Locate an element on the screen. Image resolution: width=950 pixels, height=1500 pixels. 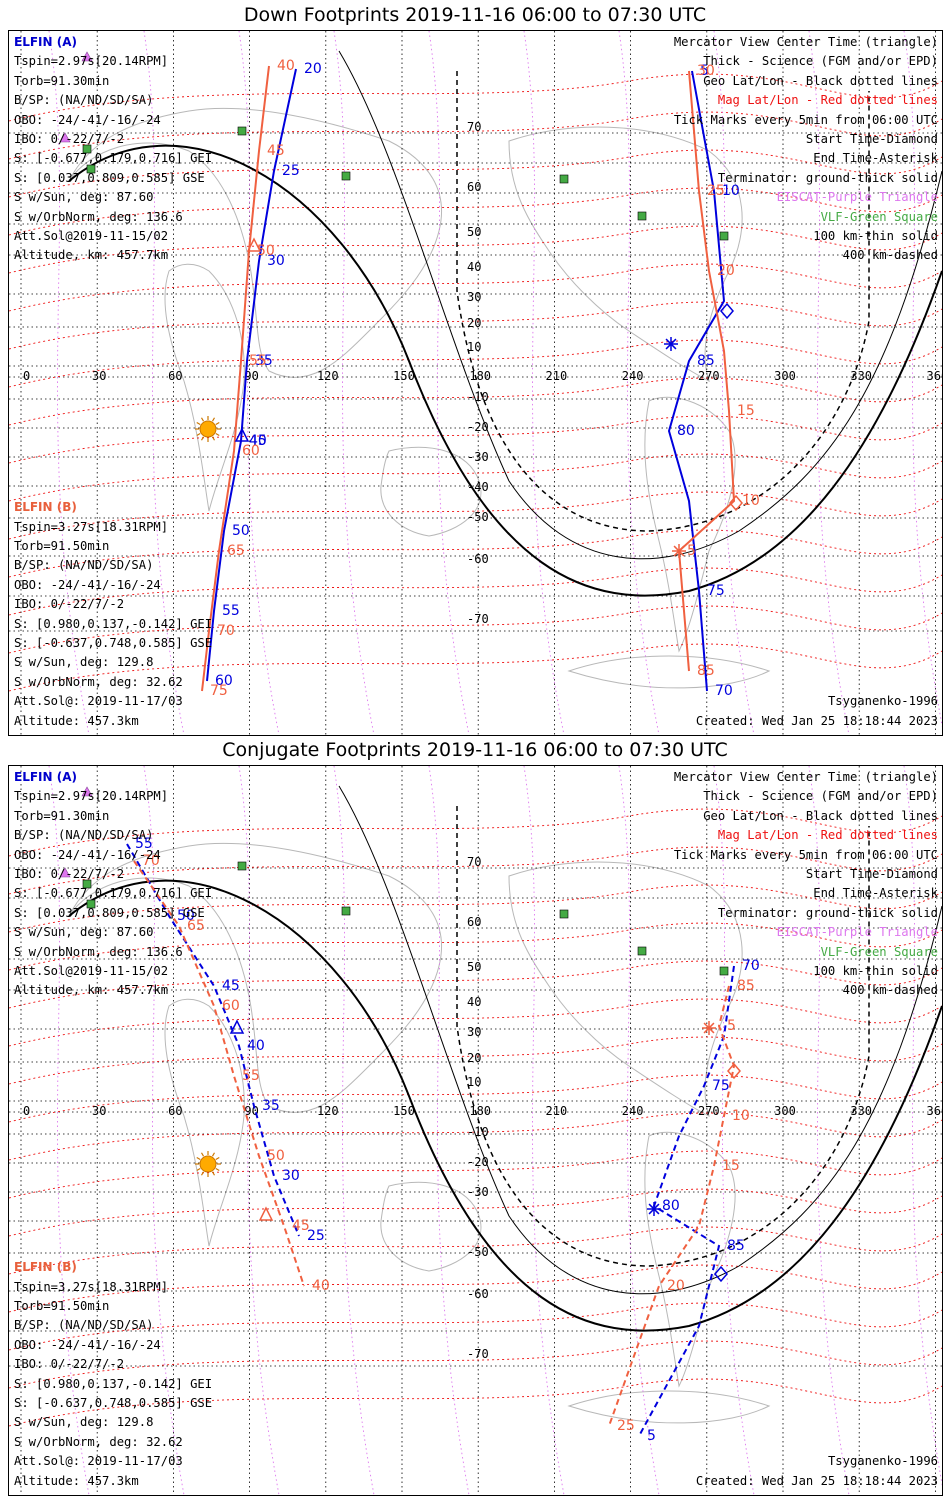
legend-item: 400 km-dashed is located at coordinates (890, 255).